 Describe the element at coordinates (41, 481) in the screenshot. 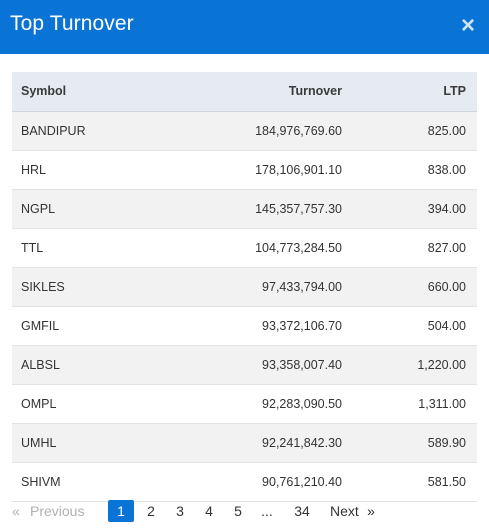

I see `symbol-cell: SHIVM` at that location.